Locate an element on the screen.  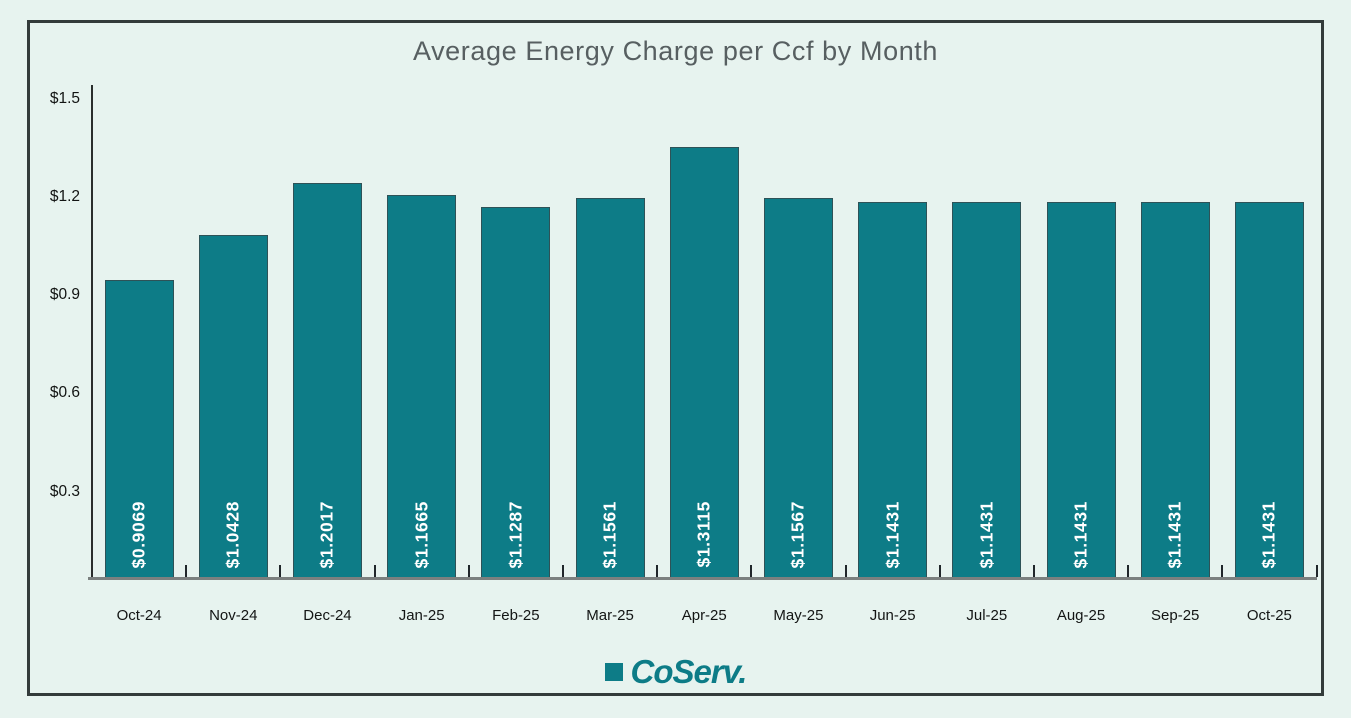
bar: $1.0428 is located at coordinates (233, 406).